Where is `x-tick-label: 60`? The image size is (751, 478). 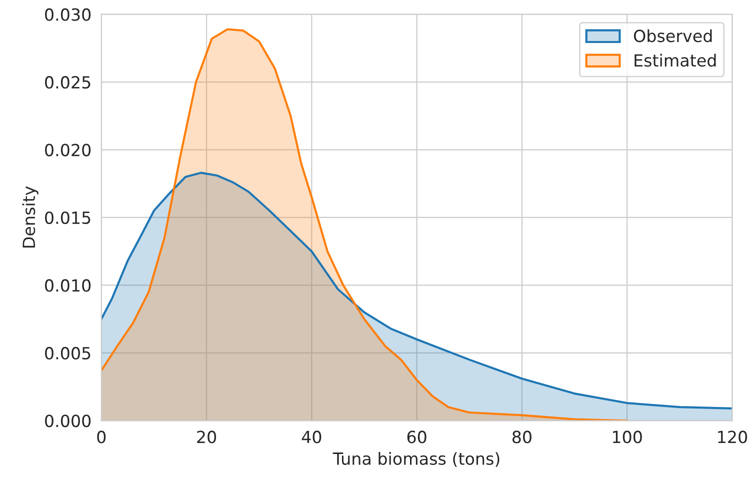 x-tick-label: 60 is located at coordinates (416, 437).